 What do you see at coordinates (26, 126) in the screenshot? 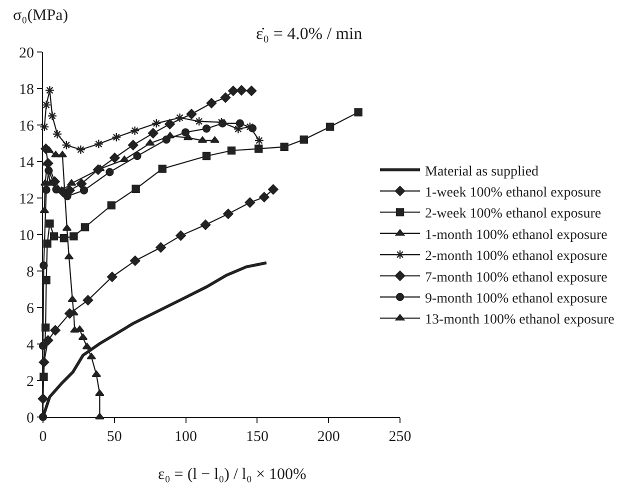
I see `y-tick-label: 16` at bounding box center [26, 126].